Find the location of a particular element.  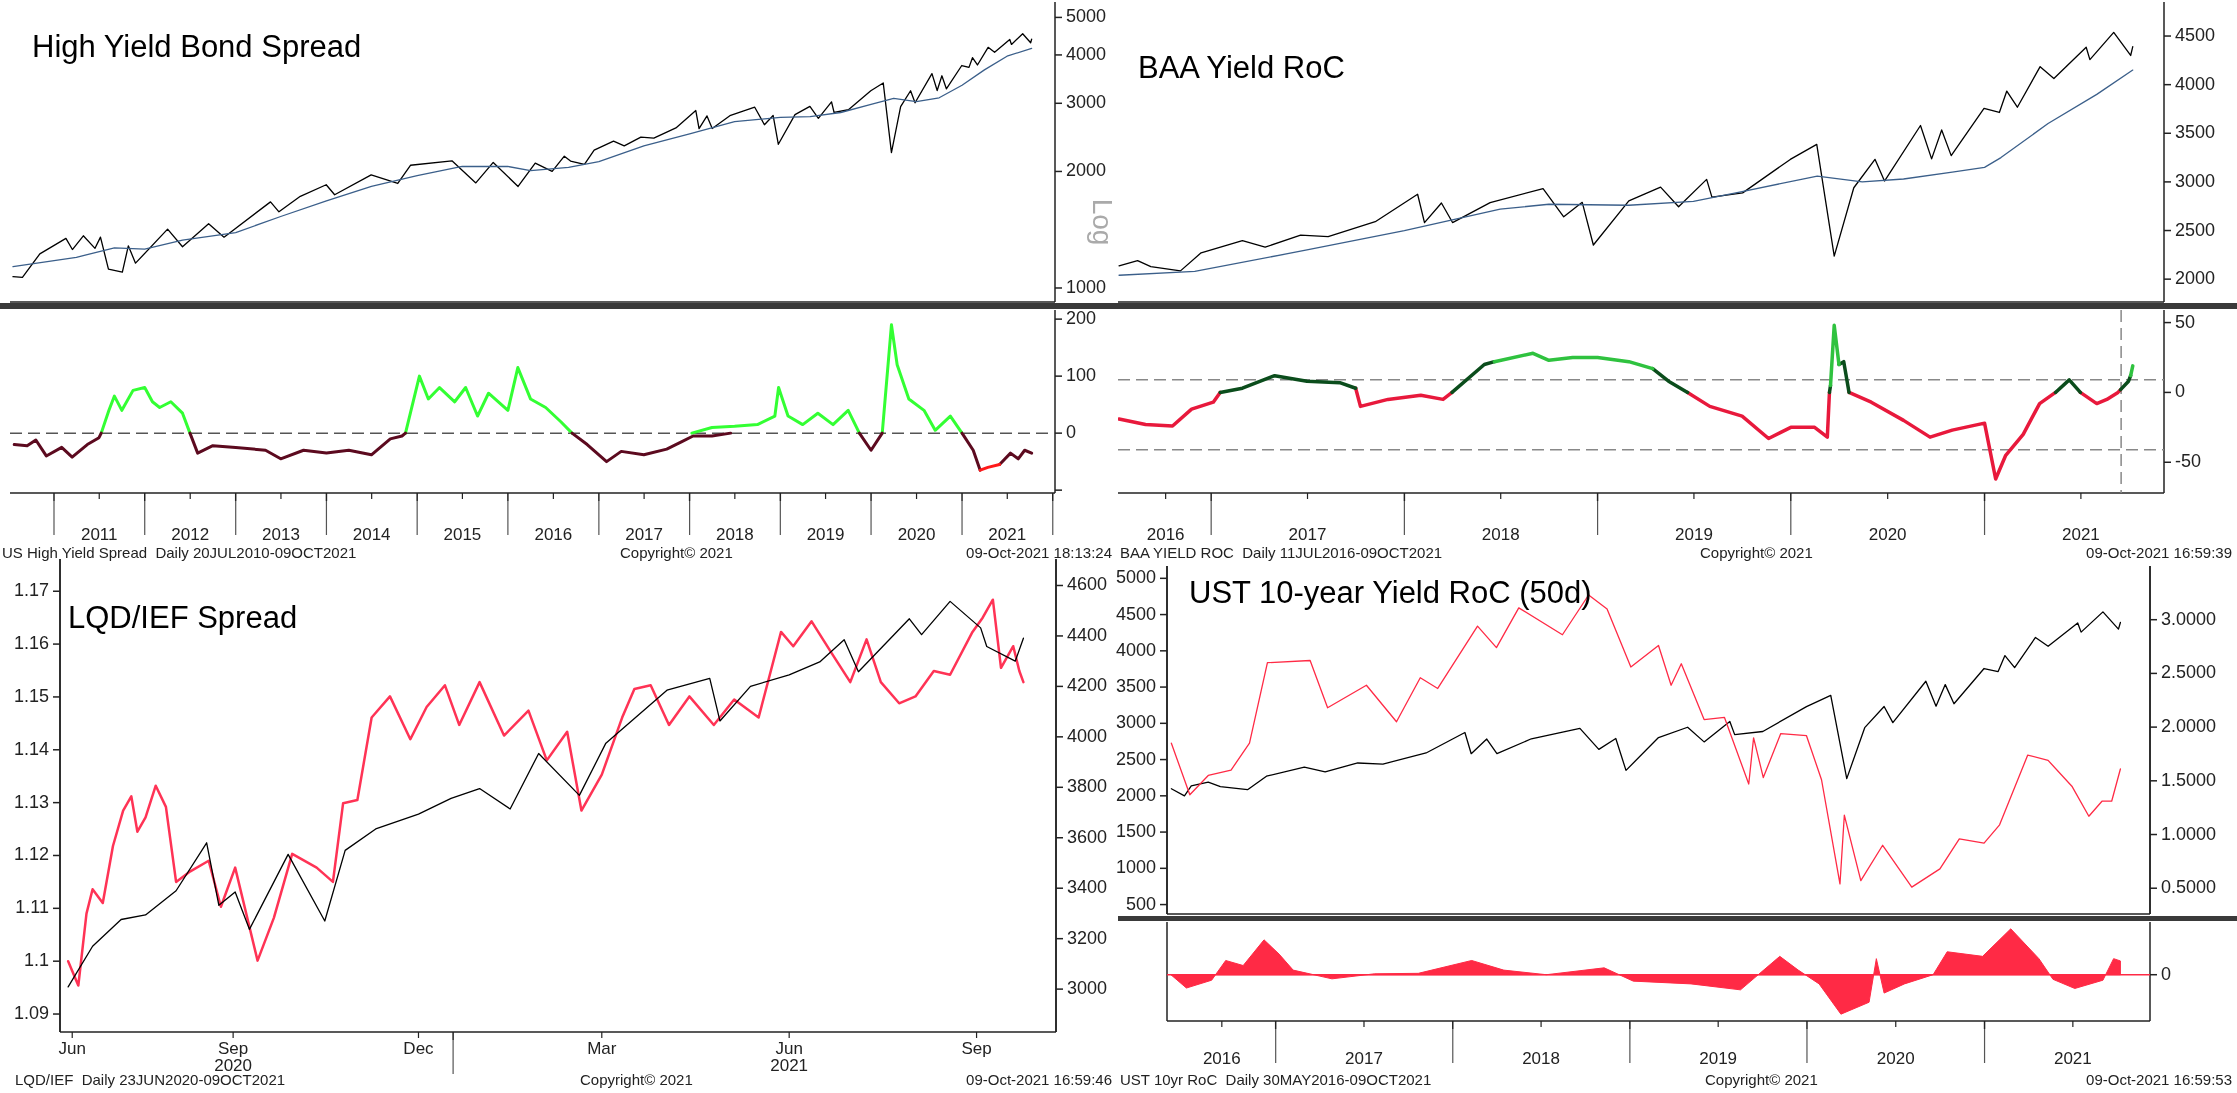

x-tick-label: Dec is located at coordinates (419, 1049).